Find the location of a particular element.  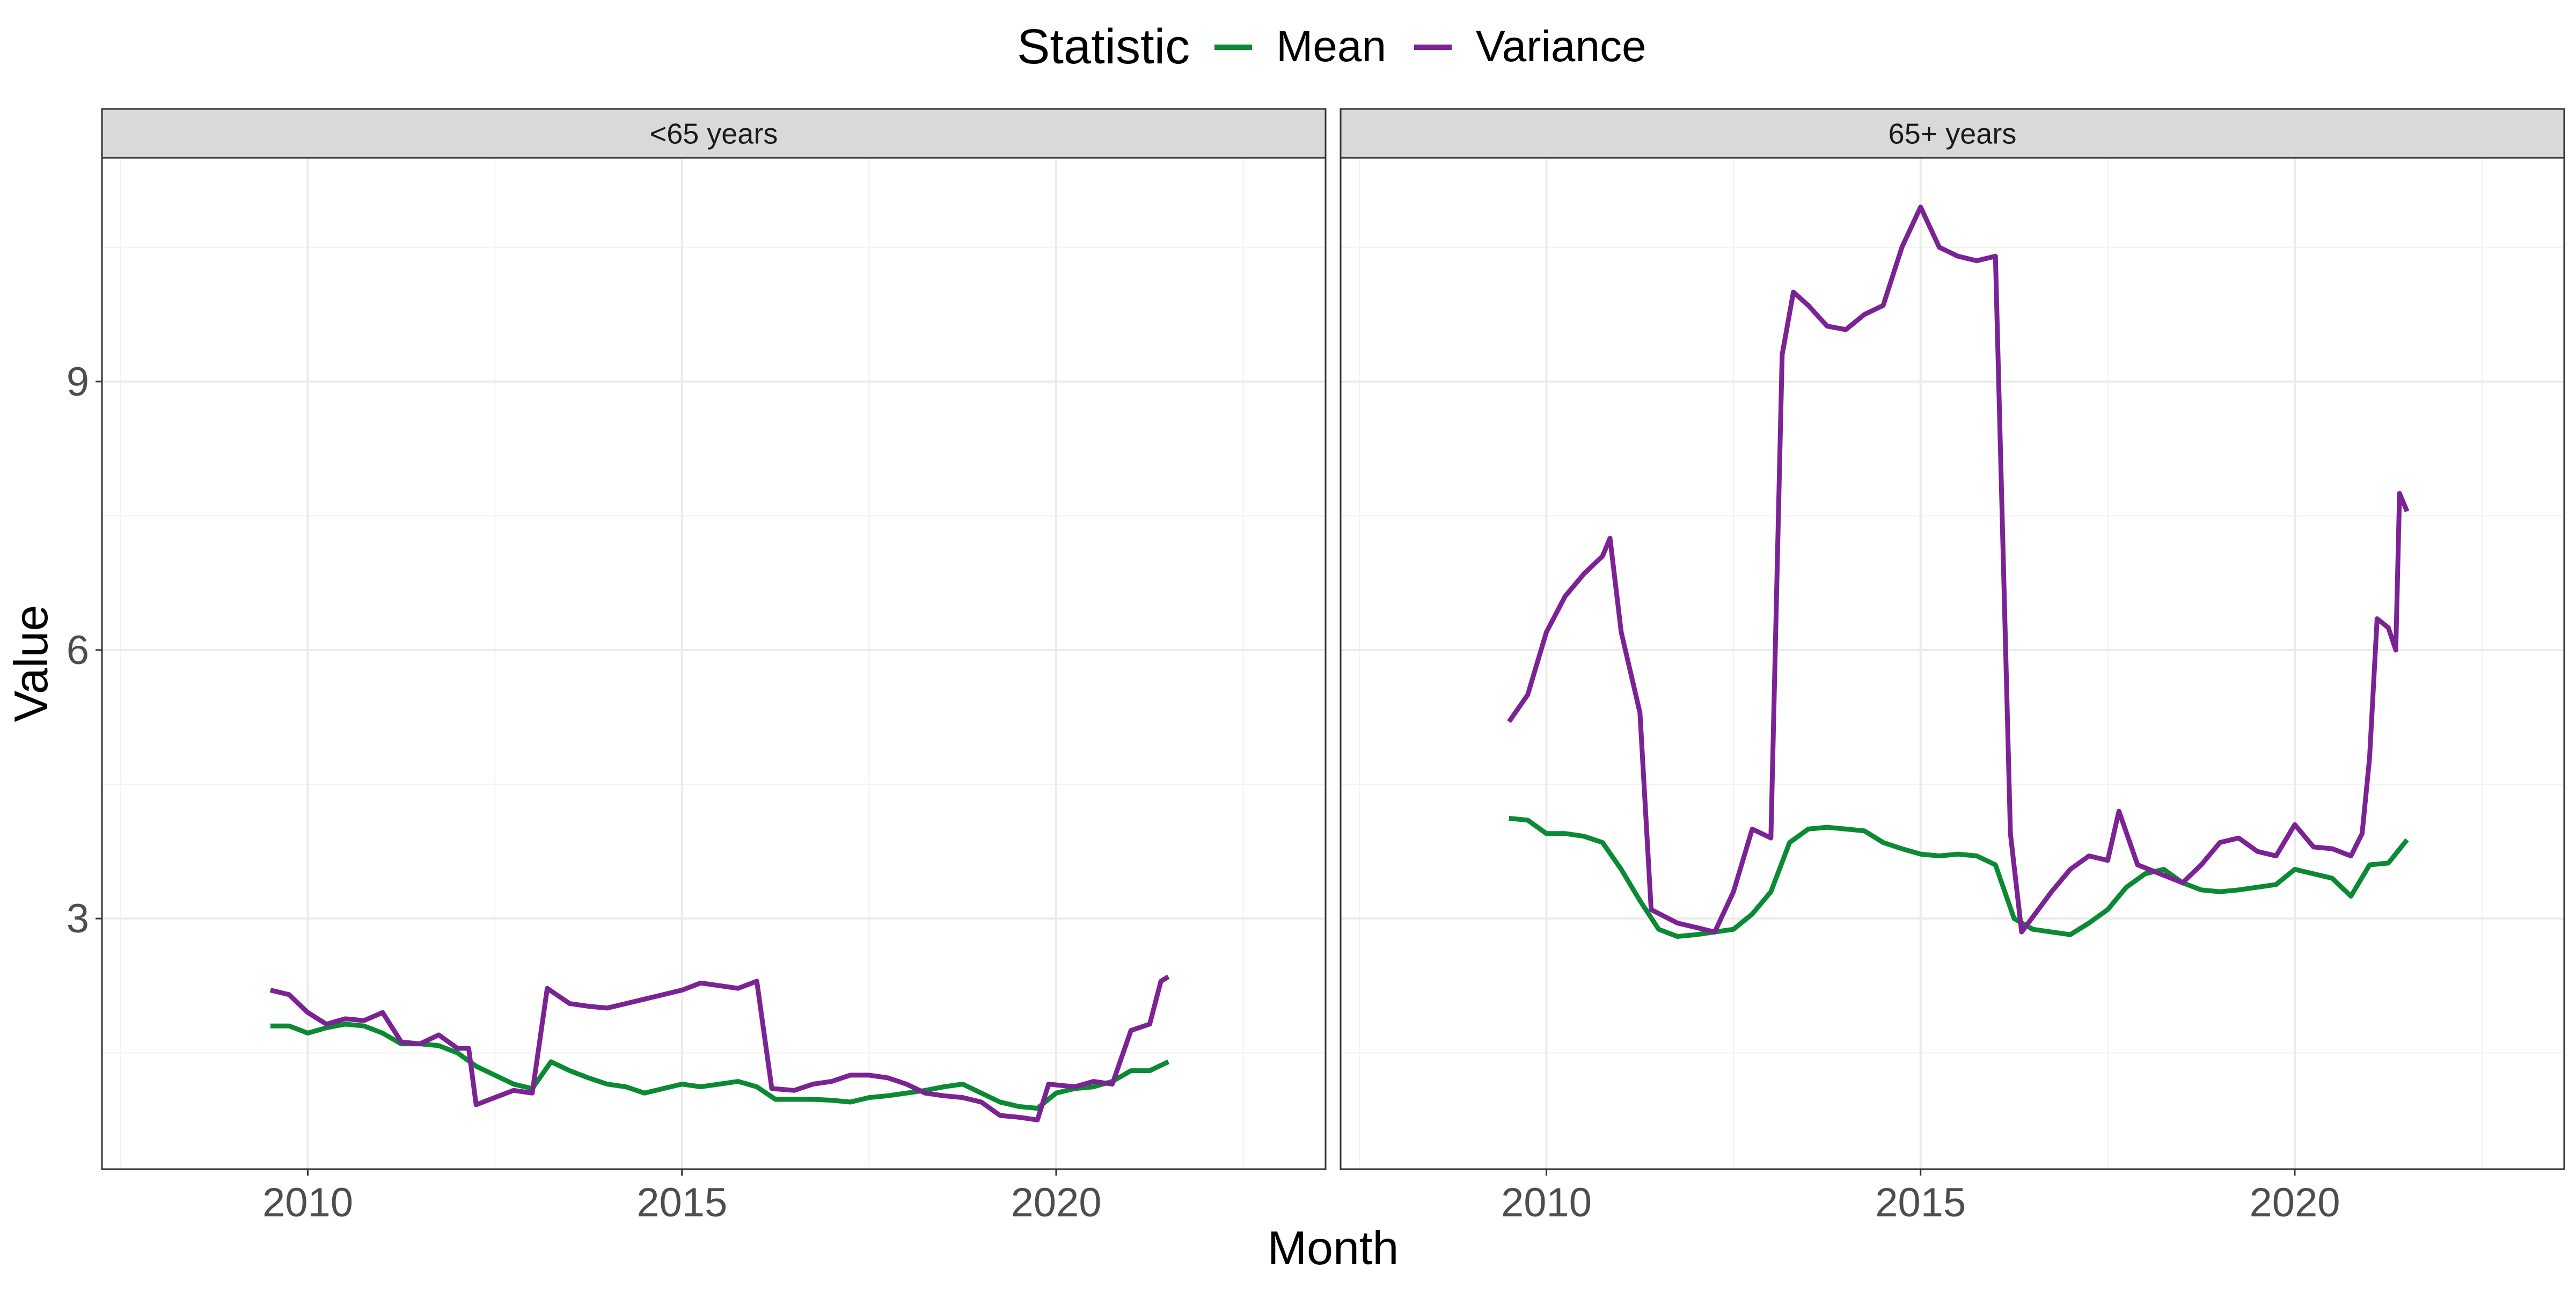

panel-strip-label: <65 years is located at coordinates (714, 134).